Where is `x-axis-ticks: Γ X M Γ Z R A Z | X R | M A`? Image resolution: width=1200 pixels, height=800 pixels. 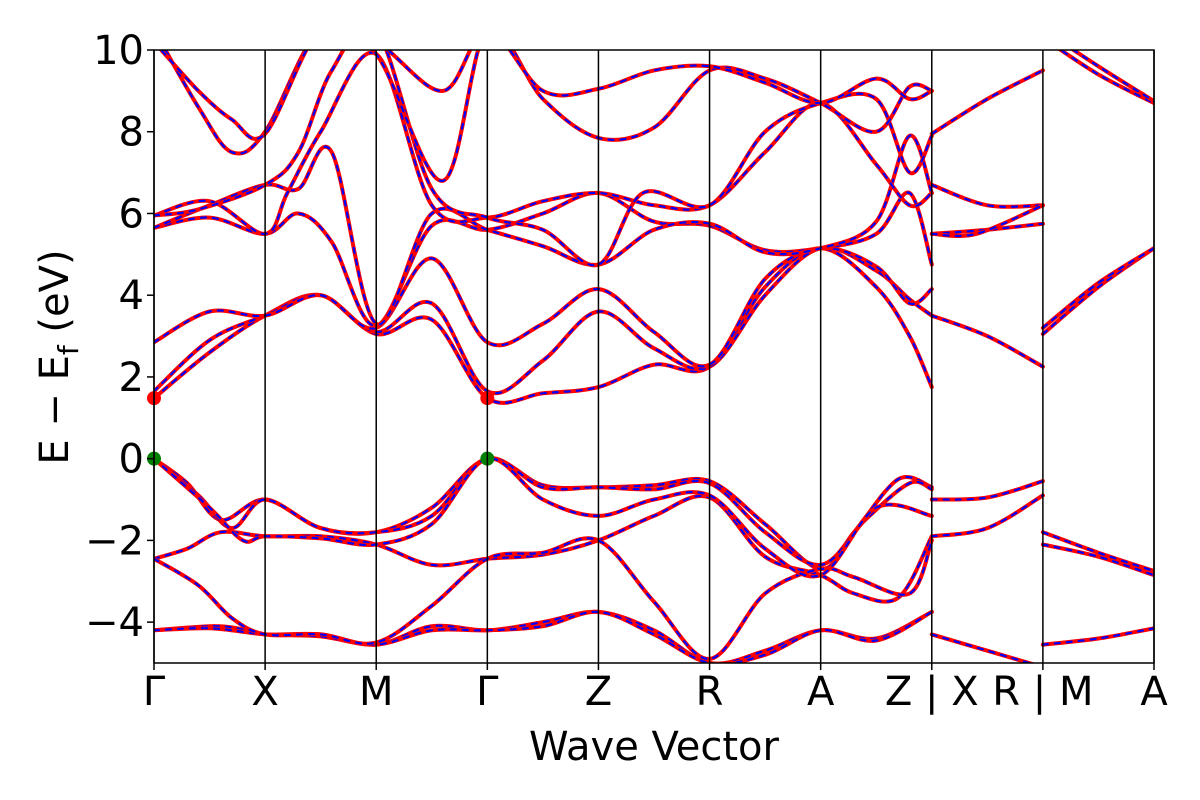 x-axis-ticks: Γ X M Γ Z R A Z | X R | M A is located at coordinates (655, 689).